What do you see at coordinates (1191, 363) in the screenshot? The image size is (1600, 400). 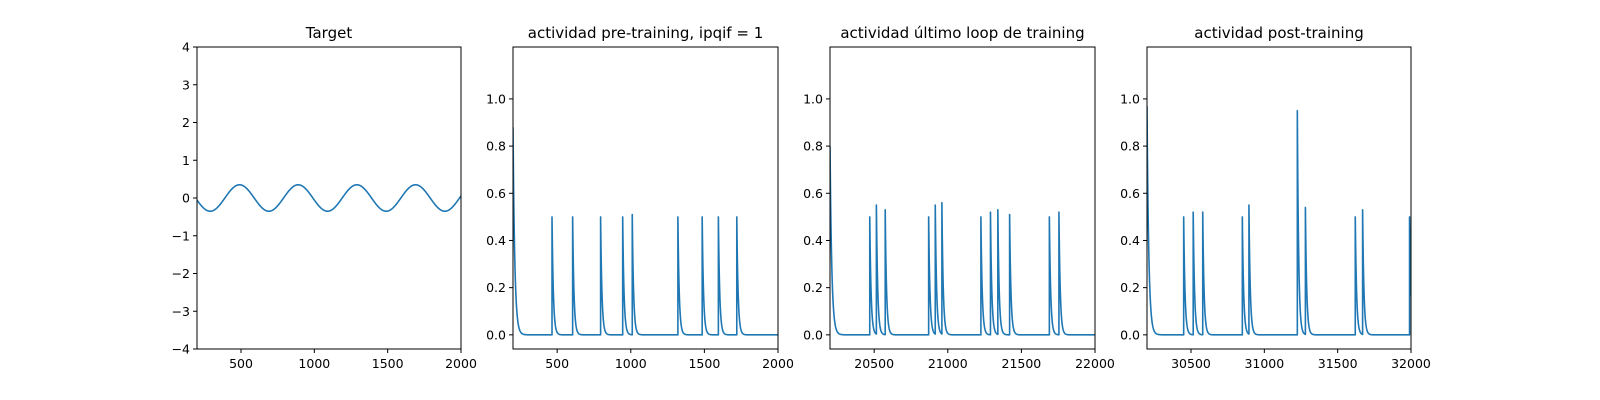 I see `x-tick-label: 30500` at bounding box center [1191, 363].